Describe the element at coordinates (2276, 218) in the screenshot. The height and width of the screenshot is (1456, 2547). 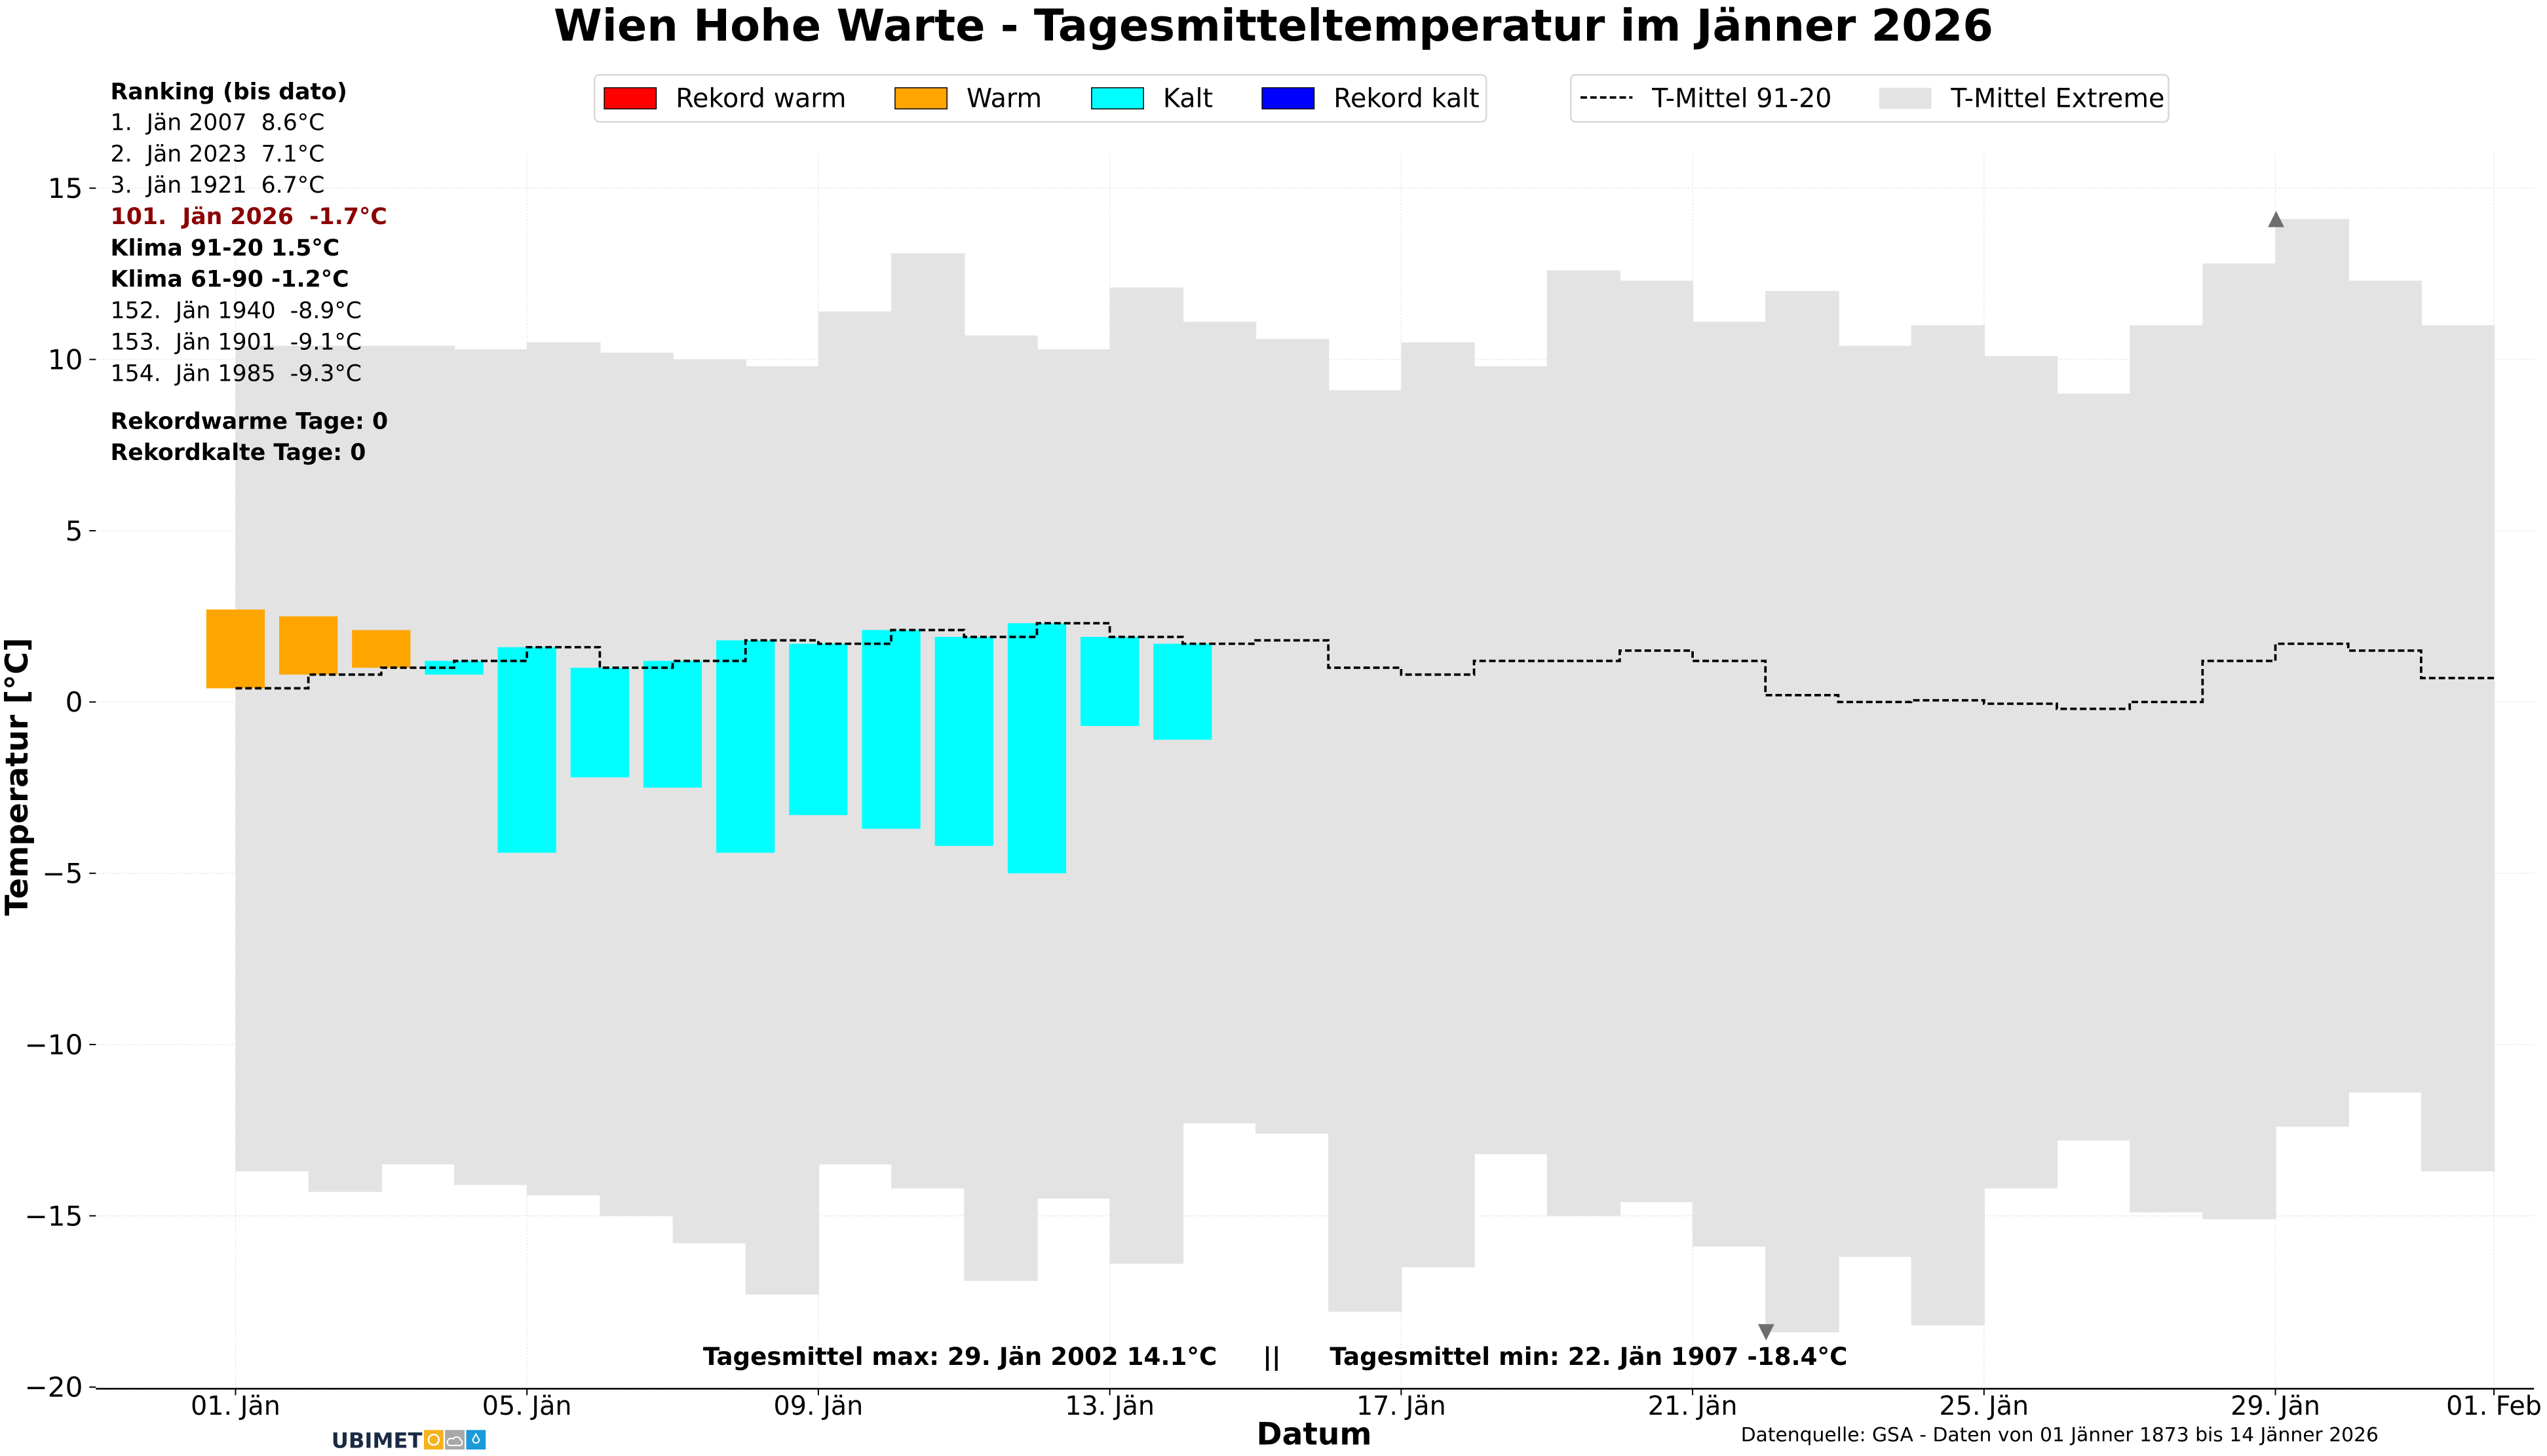
I see `max-marker-triangle-up-icon` at that location.